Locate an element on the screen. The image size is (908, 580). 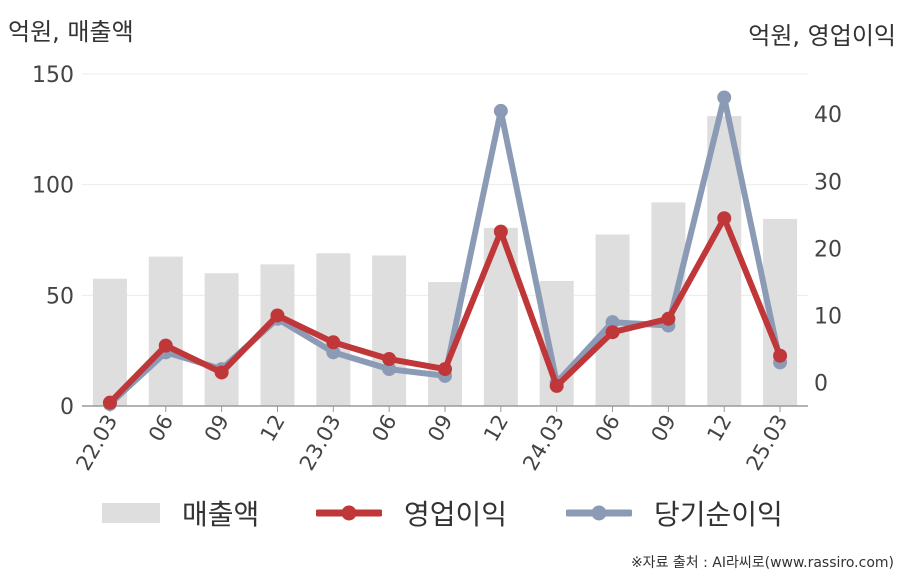
legend-label-net-income: 당기순이익 is located at coordinates (718, 514).